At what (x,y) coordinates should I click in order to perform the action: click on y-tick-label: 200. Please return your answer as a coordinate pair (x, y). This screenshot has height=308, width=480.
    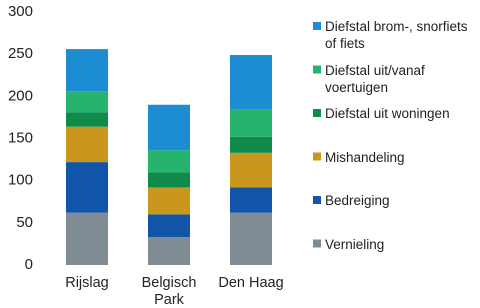
    Looking at the image, I should click on (20, 95).